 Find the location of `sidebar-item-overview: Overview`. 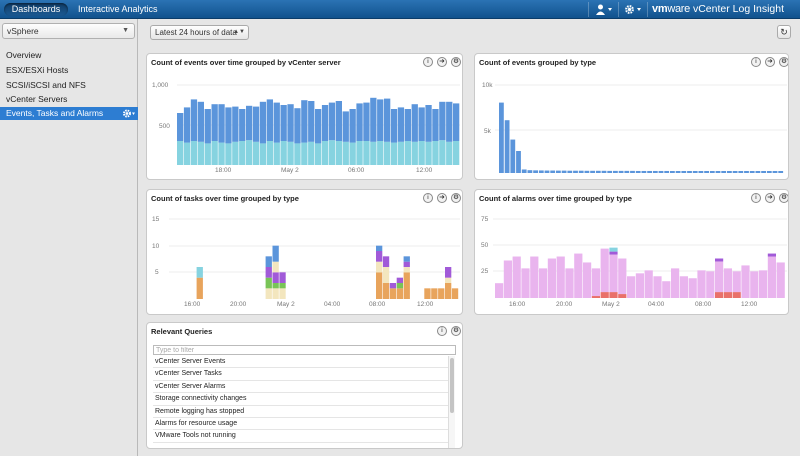

sidebar-item-overview: Overview is located at coordinates (24, 55).